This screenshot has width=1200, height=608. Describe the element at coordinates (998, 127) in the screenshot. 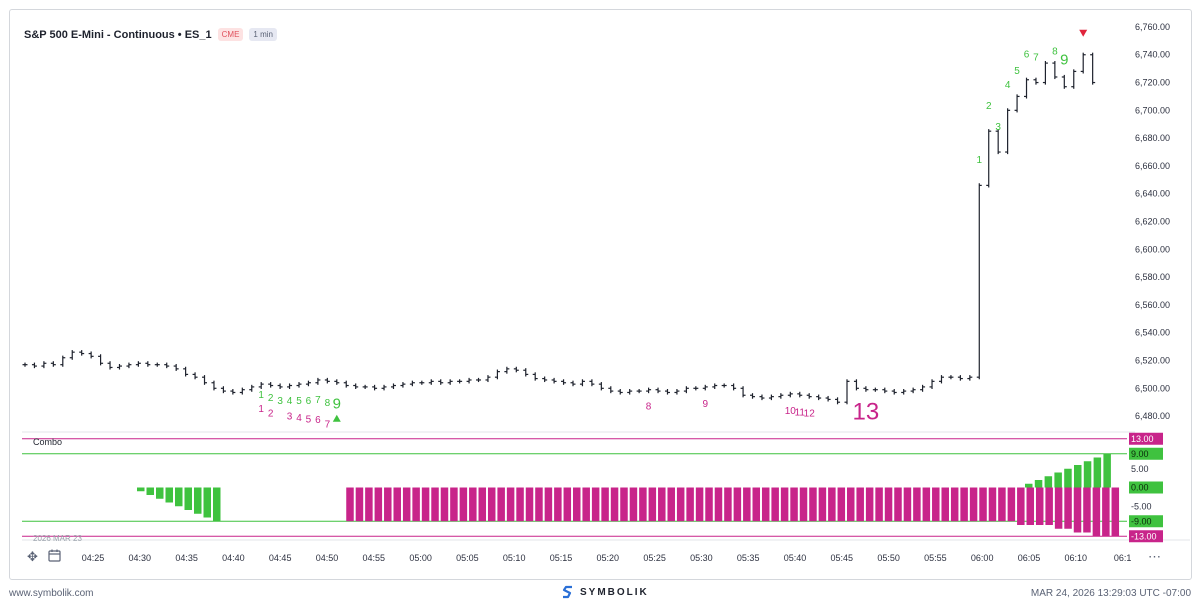

I see `setup-count-label: 3` at that location.